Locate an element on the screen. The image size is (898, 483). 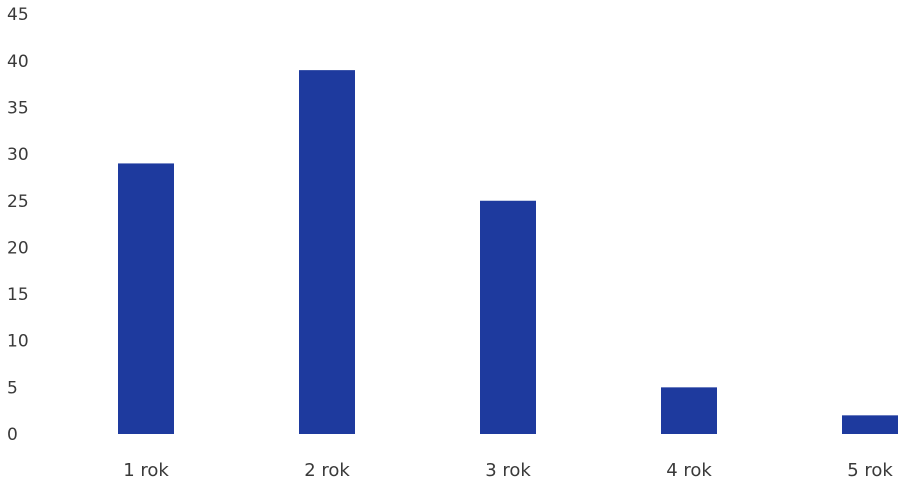
x-category-label: 4 rok is located at coordinates (689, 470).